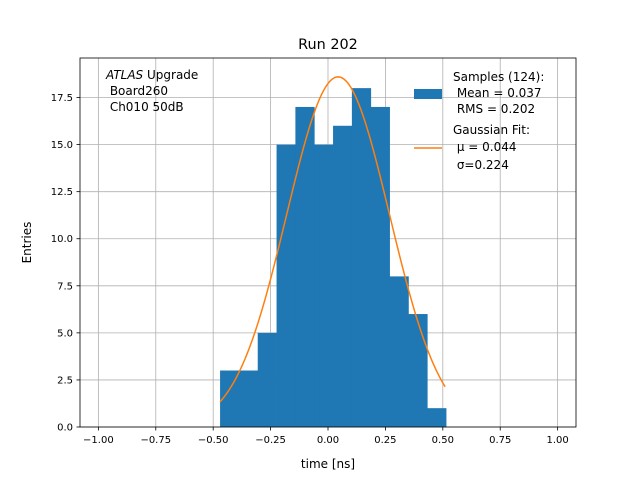 The image size is (640, 484). What do you see at coordinates (328, 45) in the screenshot?
I see `chart-title: Run 202` at bounding box center [328, 45].